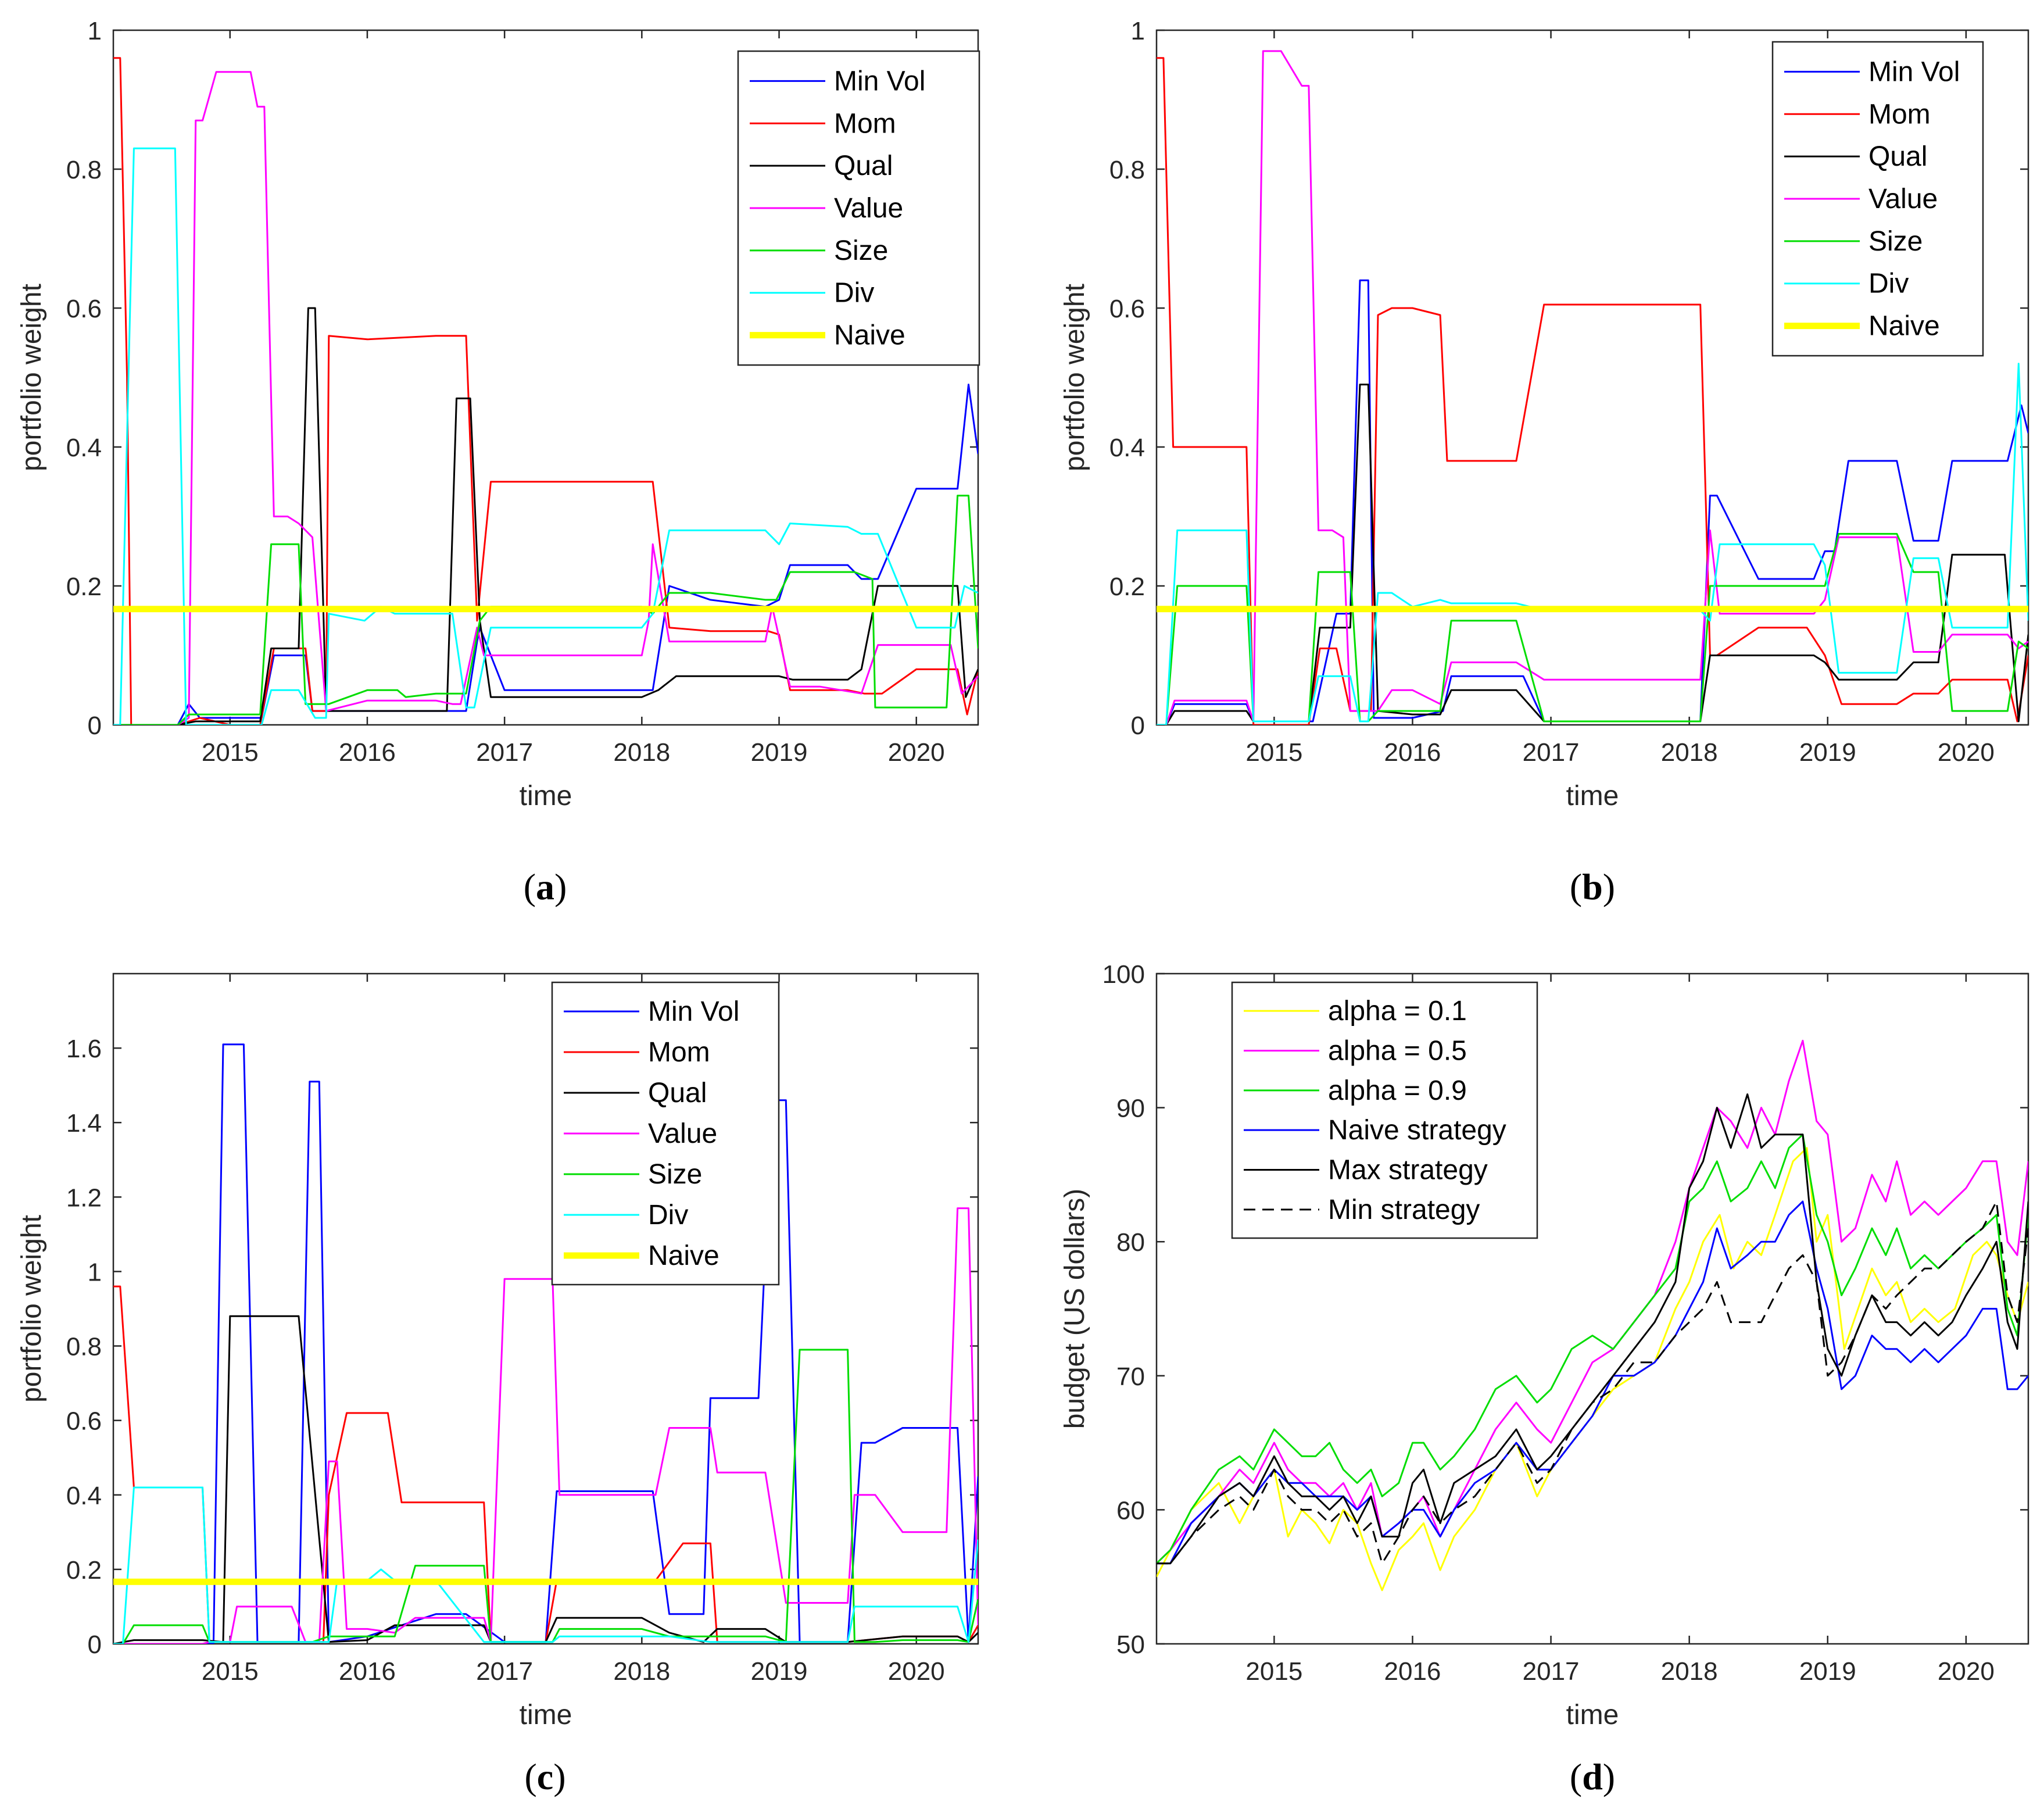  Describe the element at coordinates (545, 516) in the screenshot. I see `series-line-qual` at that location.